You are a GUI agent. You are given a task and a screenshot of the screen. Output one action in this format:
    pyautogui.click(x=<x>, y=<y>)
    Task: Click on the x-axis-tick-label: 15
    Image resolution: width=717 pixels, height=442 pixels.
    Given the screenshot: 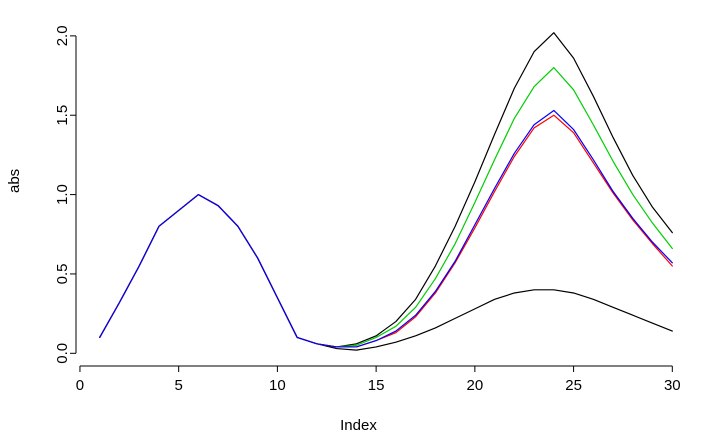 What is the action you would take?
    pyautogui.click(x=376, y=385)
    